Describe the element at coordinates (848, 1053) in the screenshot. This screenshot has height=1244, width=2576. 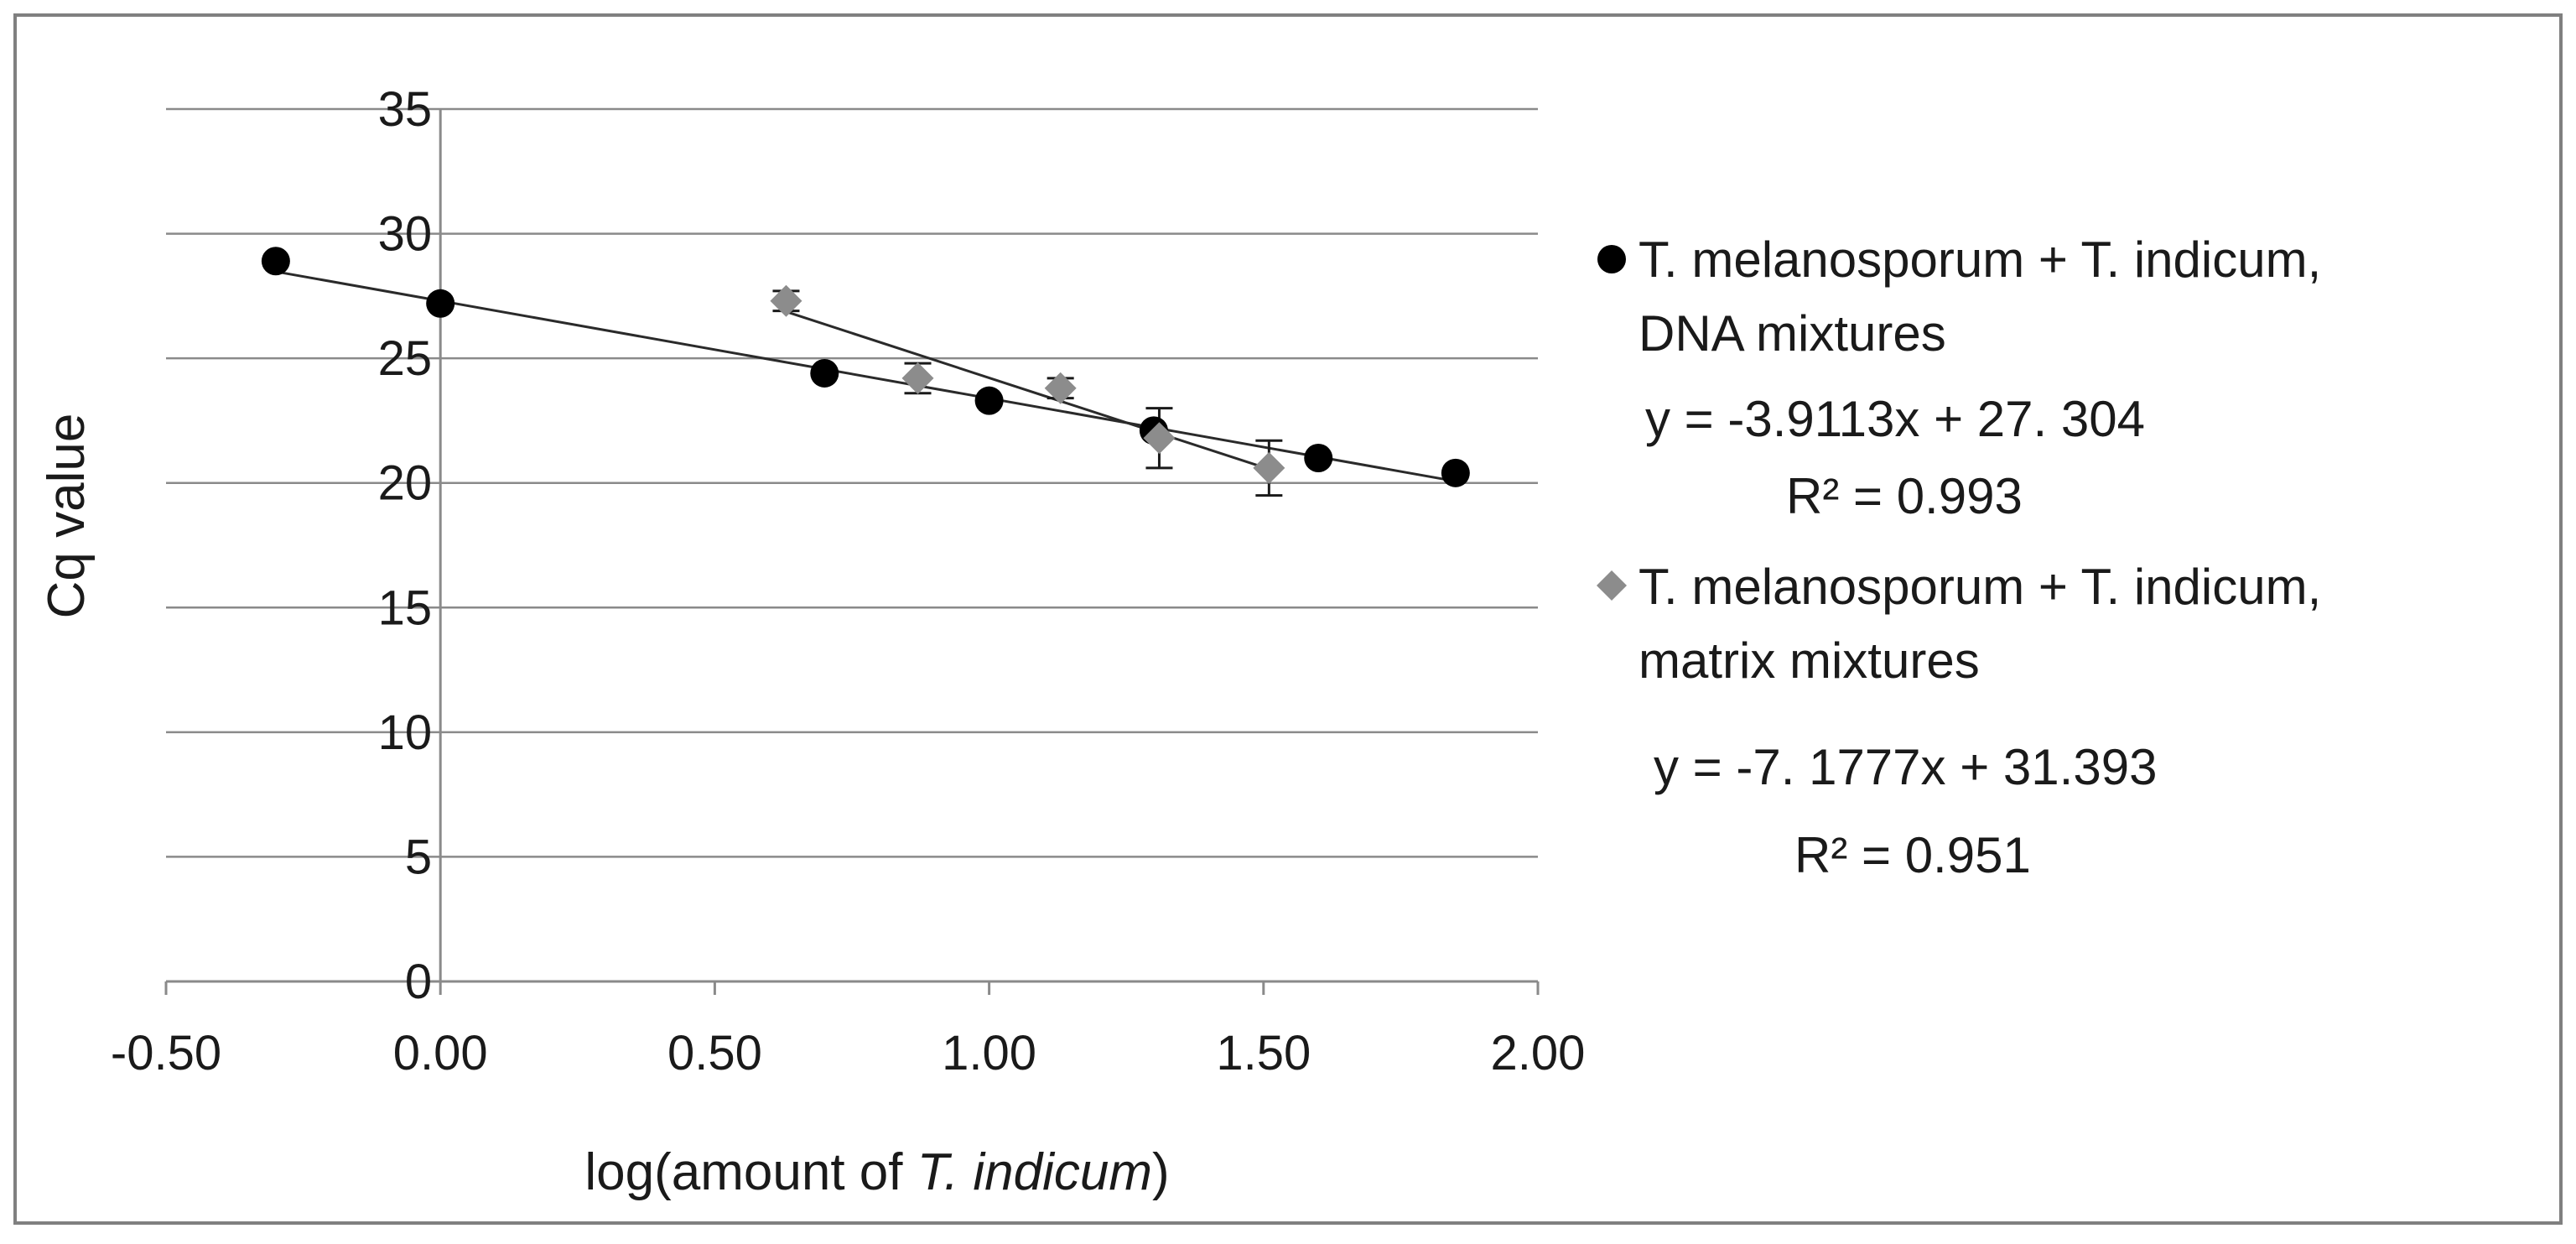
I see `x-tick-labels: -0.50 0.00 0.50 1.00 1.50 2.00` at that location.